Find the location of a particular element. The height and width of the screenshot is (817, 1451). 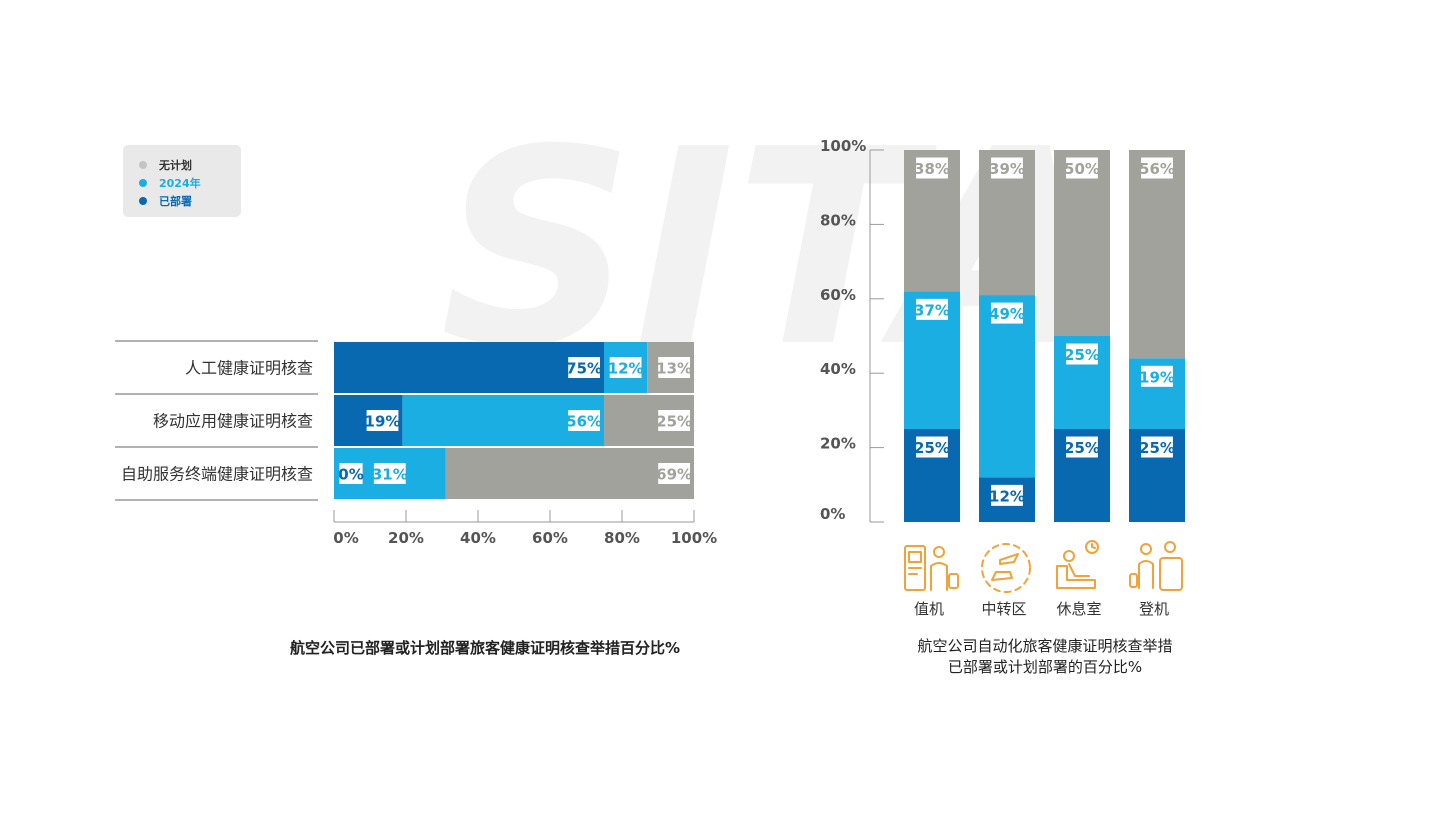

category-label: 休息室 is located at coordinates (1078, 609).